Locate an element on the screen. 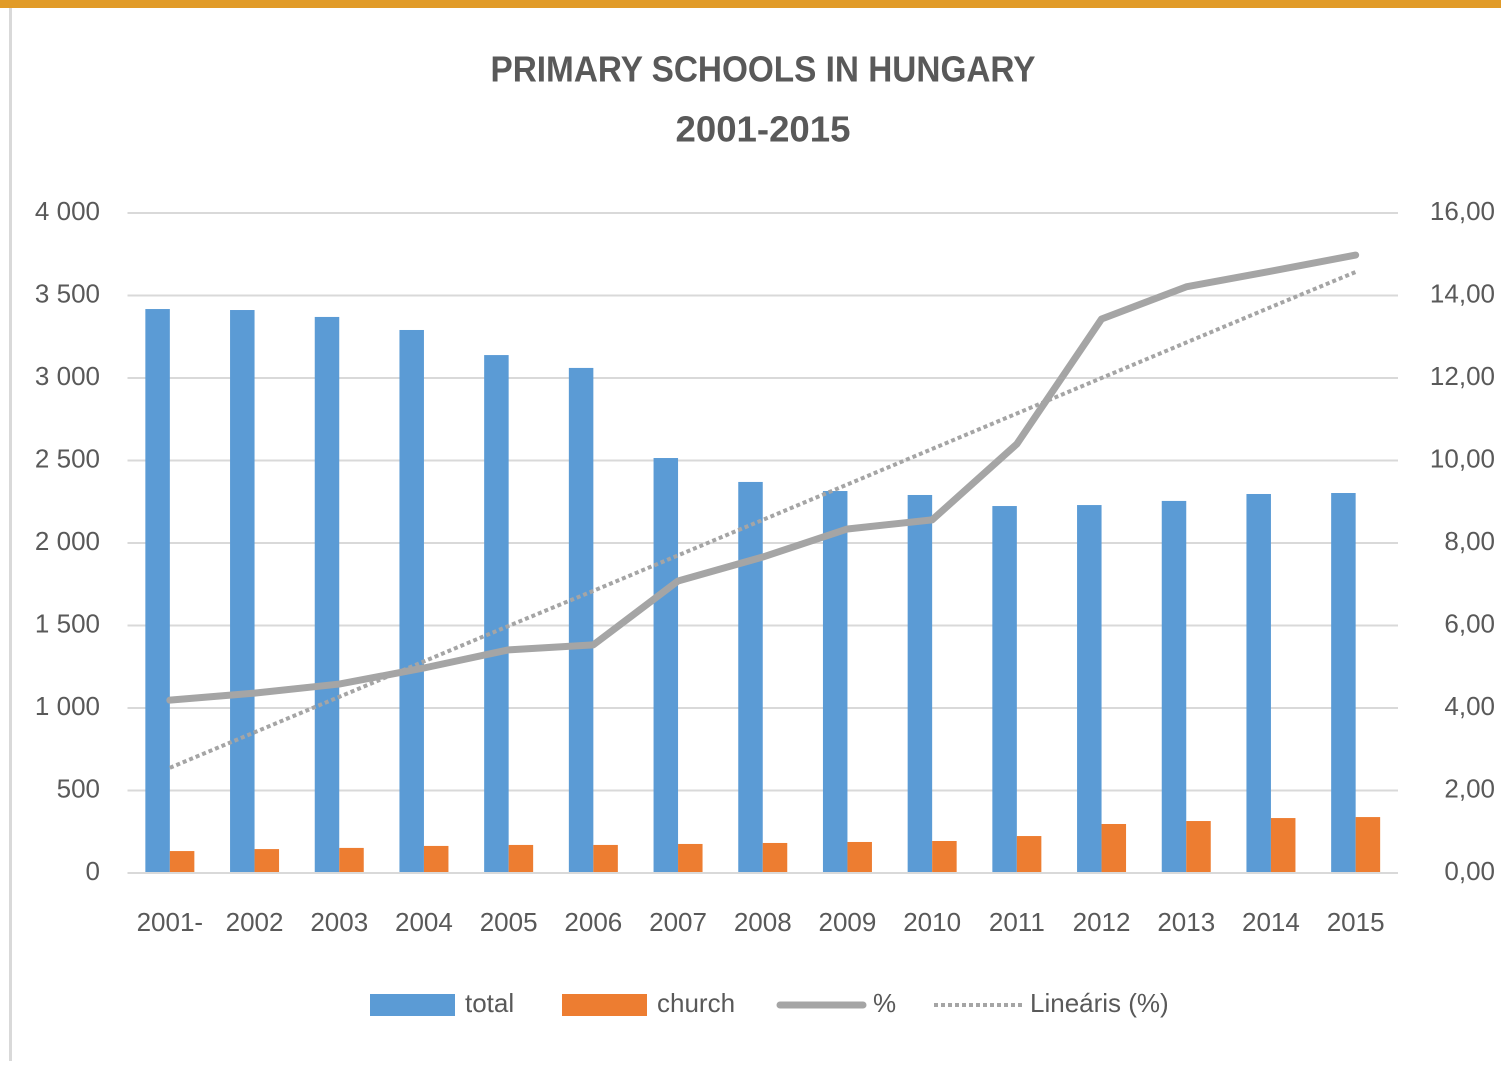 The height and width of the screenshot is (1066, 1501). y2-tick-label: 6,00 is located at coordinates (1469, 623).